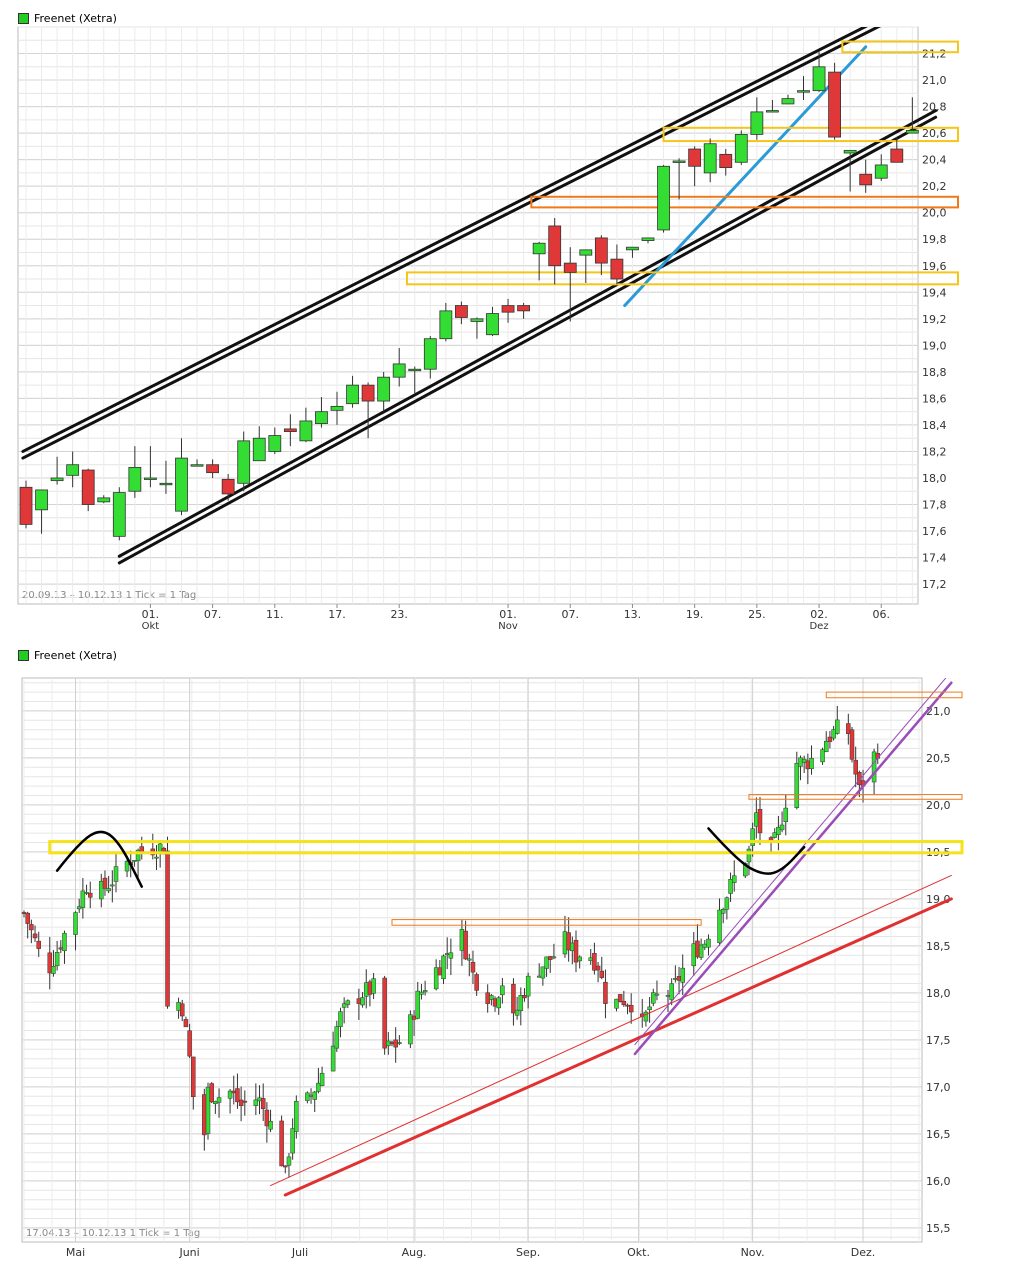  I want to click on y-tick-label: 16,0, so click(938, 1181).